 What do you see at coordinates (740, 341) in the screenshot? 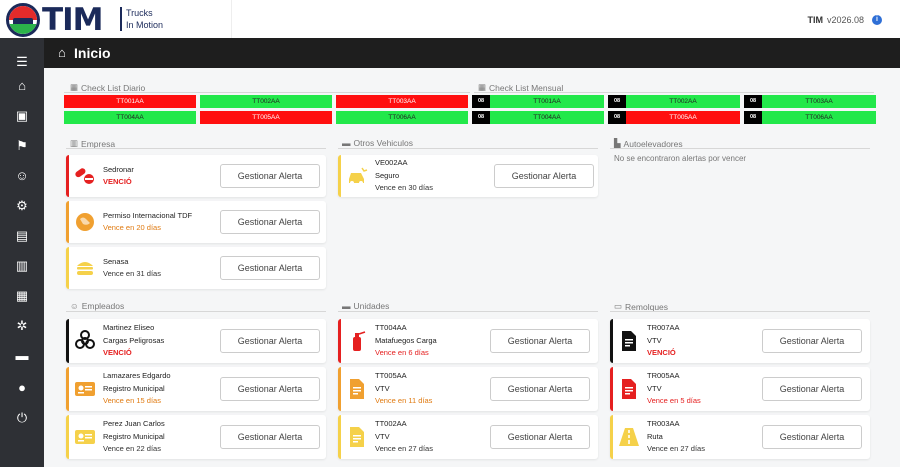
I see `alert-card: TR007AA VTV VENCIÓ Gestionar Alerta` at bounding box center [740, 341].